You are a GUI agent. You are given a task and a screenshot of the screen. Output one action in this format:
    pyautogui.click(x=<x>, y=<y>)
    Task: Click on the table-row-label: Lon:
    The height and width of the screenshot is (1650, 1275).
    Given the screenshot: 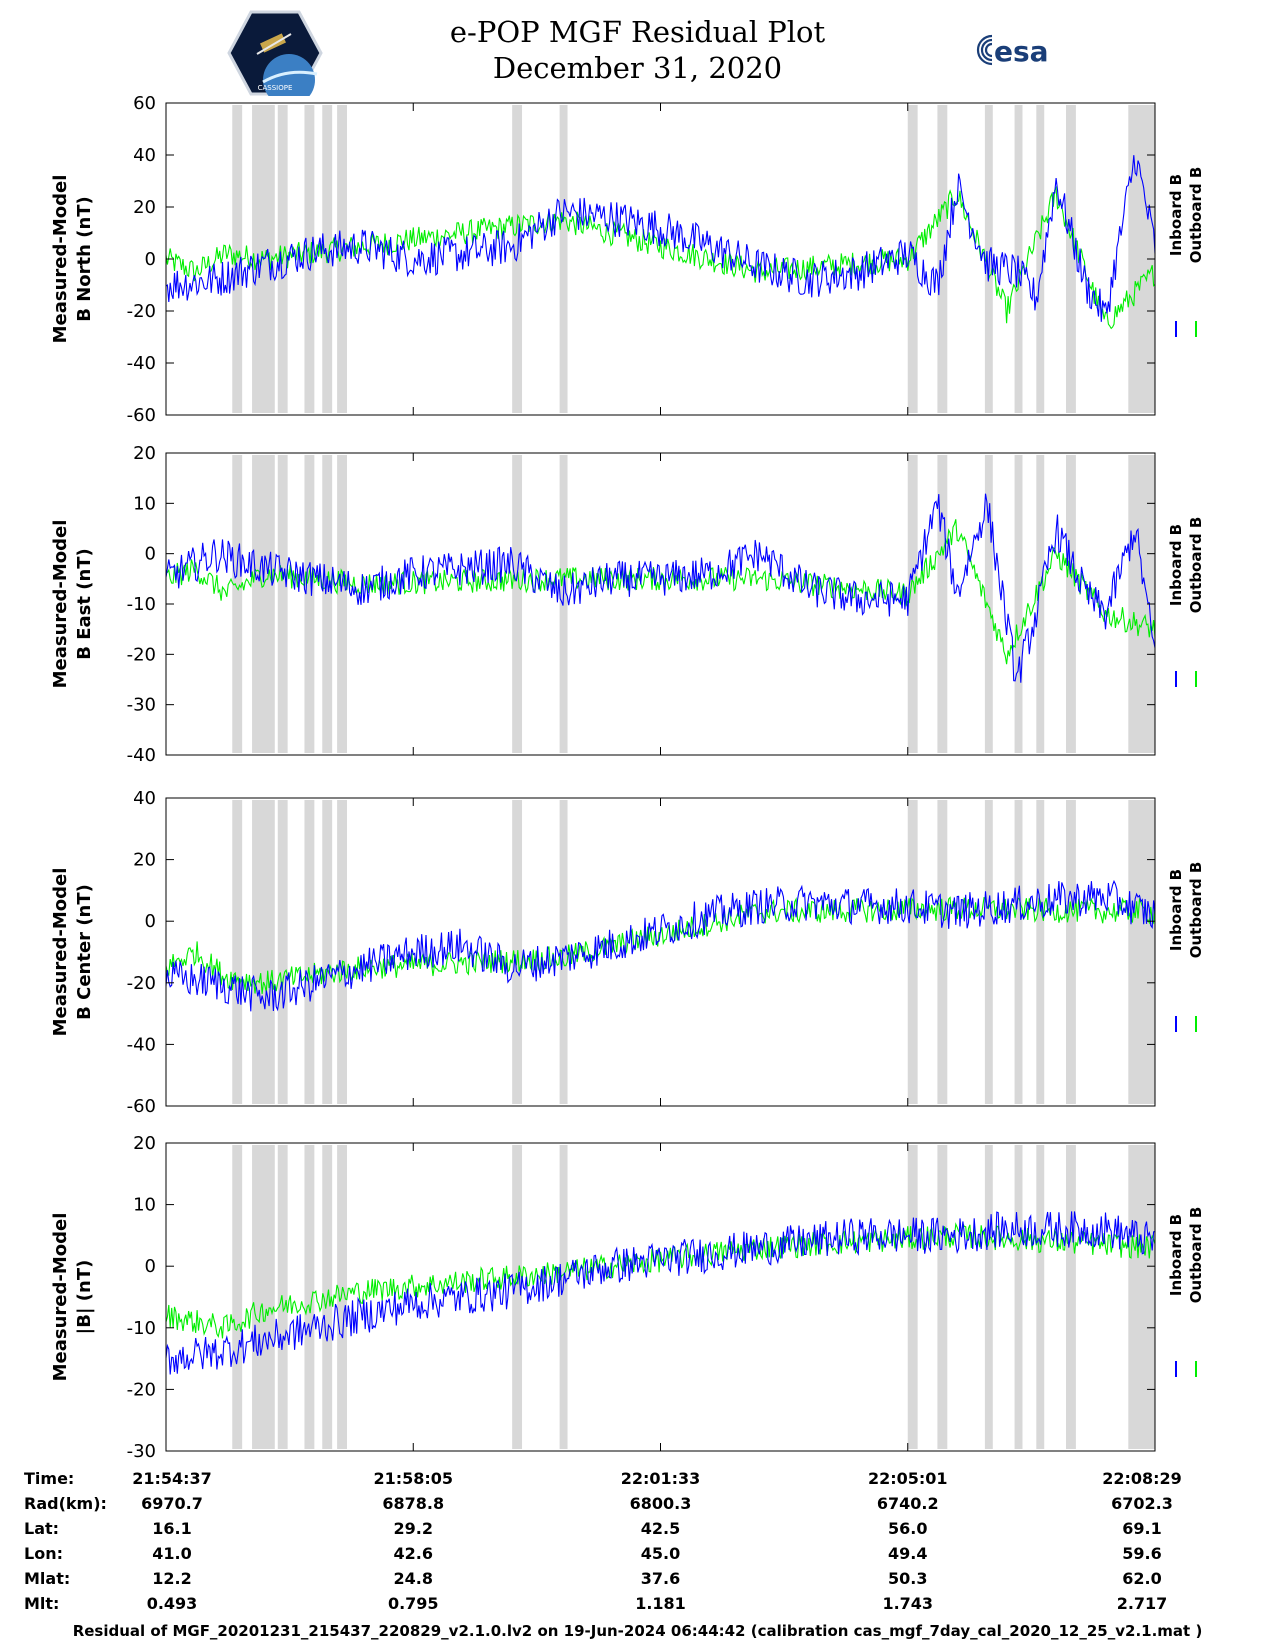 What is the action you would take?
    pyautogui.click(x=43, y=1553)
    